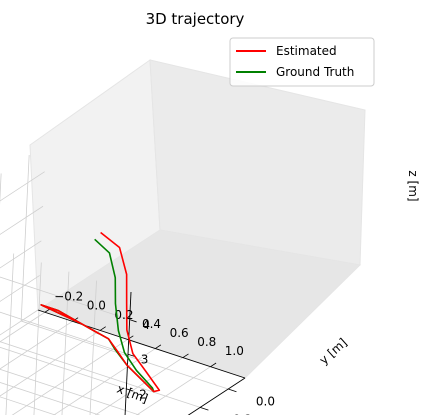 Image resolution: width=433 pixels, height=415 pixels. What do you see at coordinates (132, 394) in the screenshot?
I see `x-axis-label: x [m]` at bounding box center [132, 394].